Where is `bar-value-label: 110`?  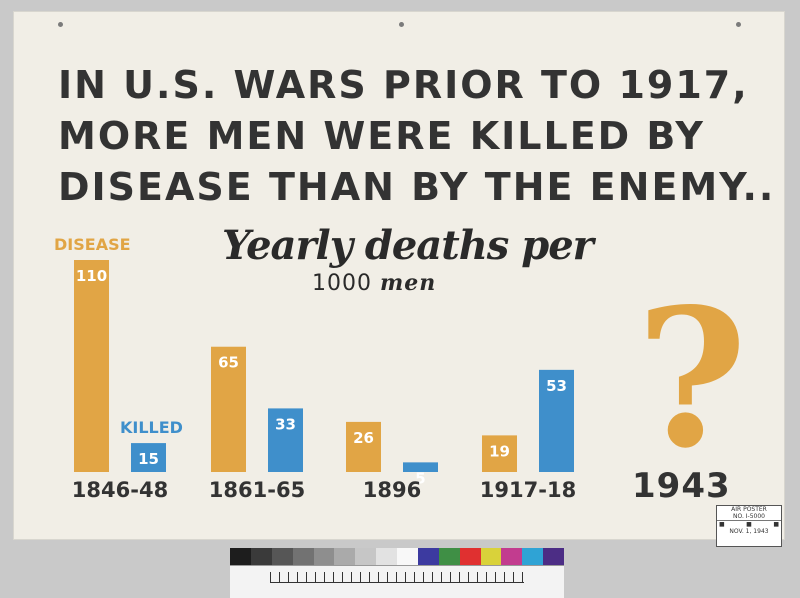
bar-value-label: 110 is located at coordinates (91, 276).